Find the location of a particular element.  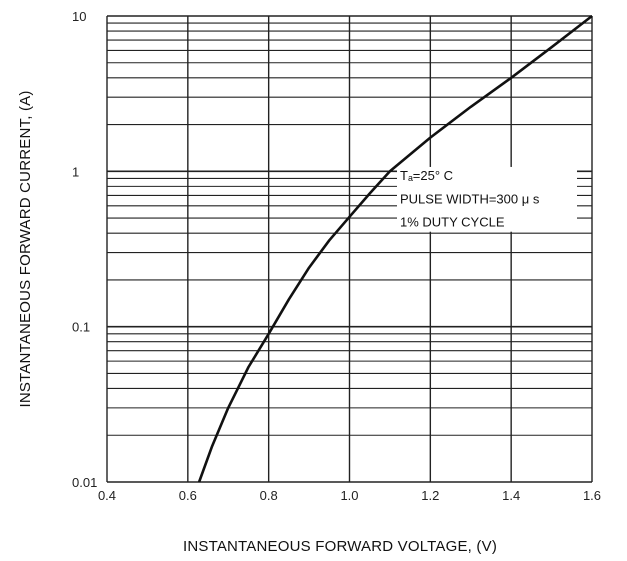

x-axis-label: INSTANTANEOUS FORWARD VOLTAGE, (V) is located at coordinates (340, 546).